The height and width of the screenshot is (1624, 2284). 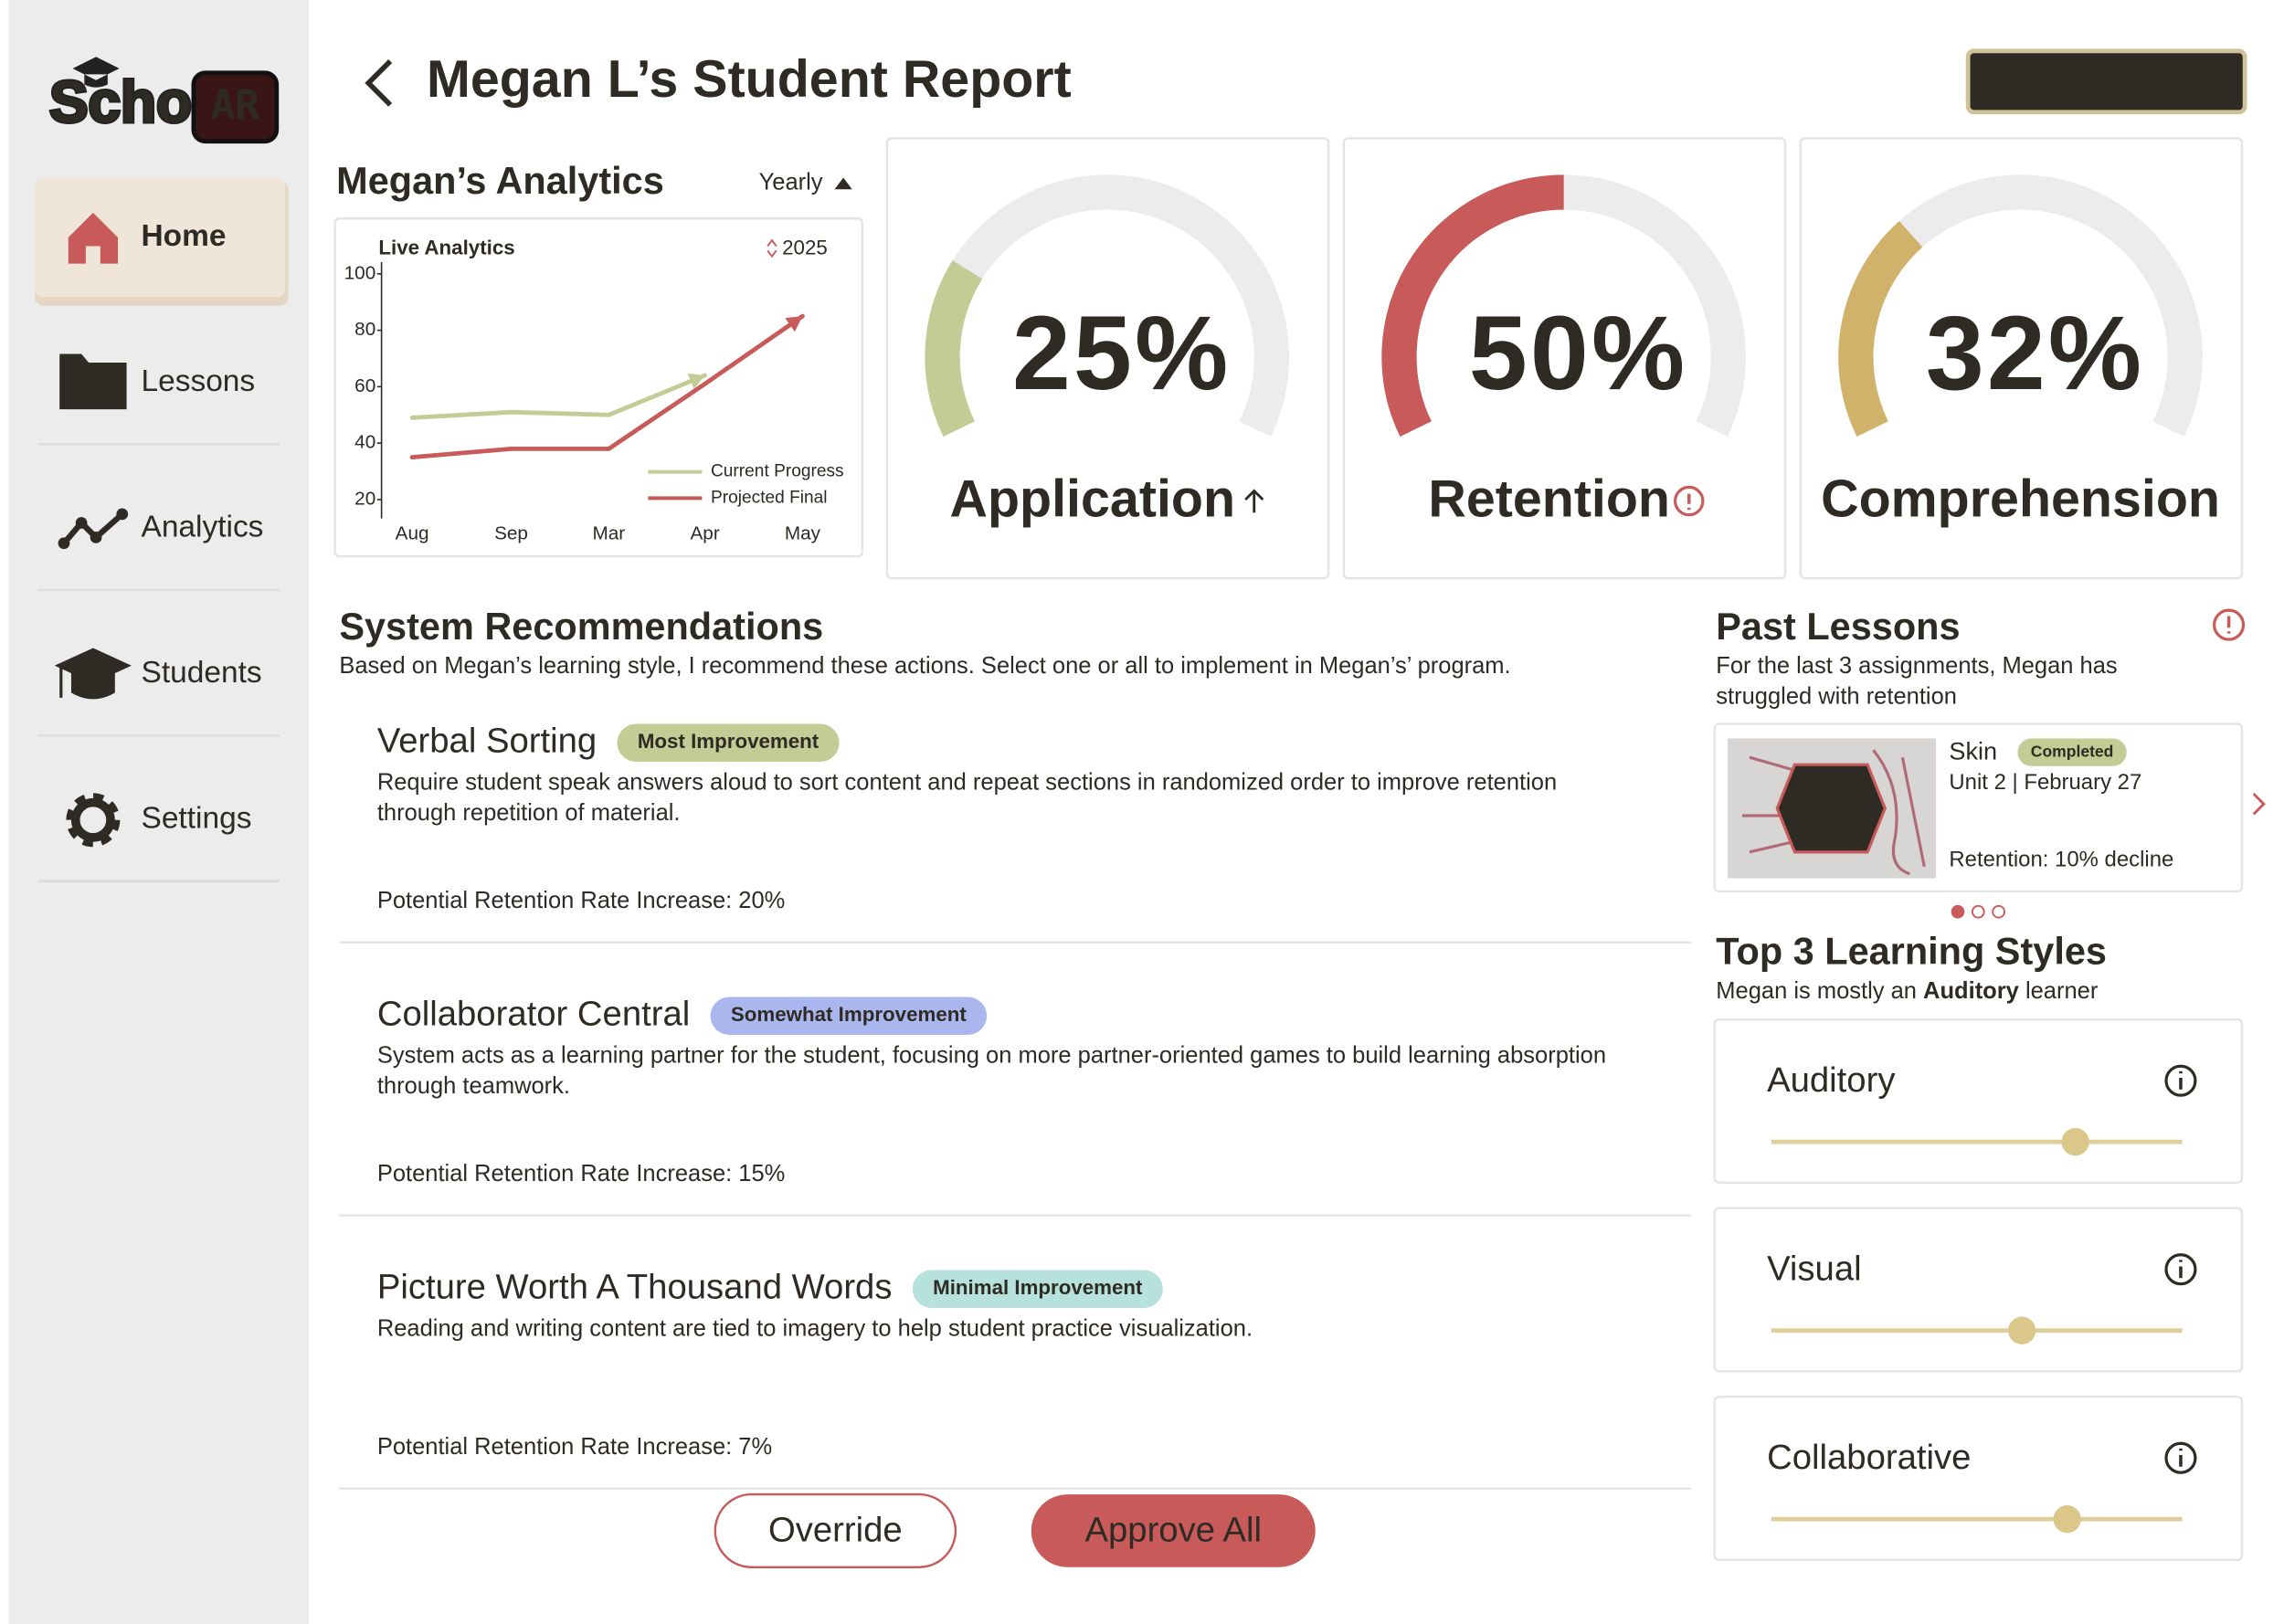 I want to click on badge-text: Somewhat Improvement, so click(x=849, y=1014).